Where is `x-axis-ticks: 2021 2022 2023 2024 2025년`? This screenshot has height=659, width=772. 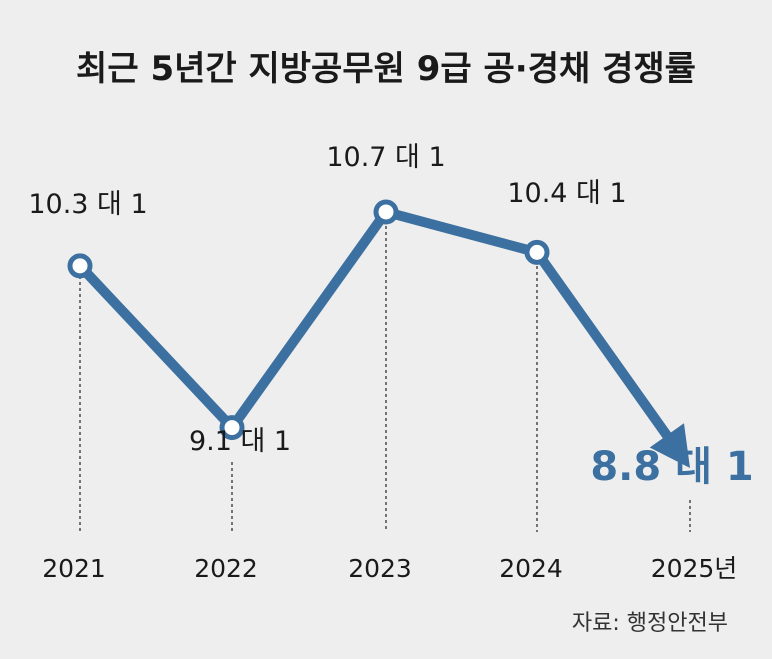 x-axis-ticks: 2021 2022 2023 2024 2025년 is located at coordinates (389, 568).